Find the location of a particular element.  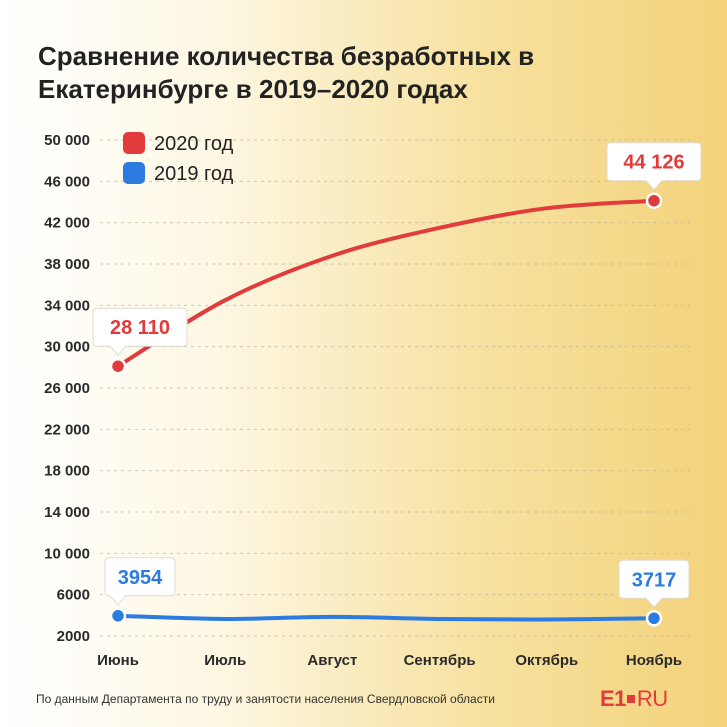

logo-square-icon is located at coordinates (630, 698).